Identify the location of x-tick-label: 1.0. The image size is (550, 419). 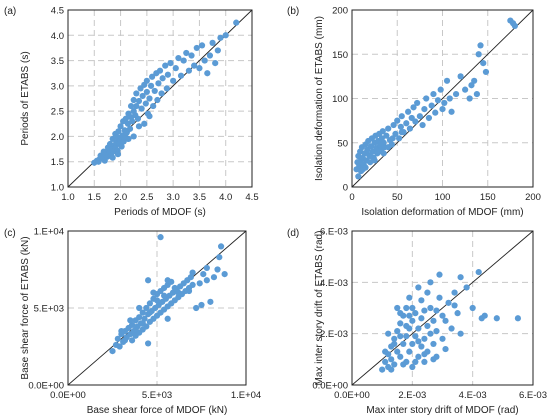
(67, 197).